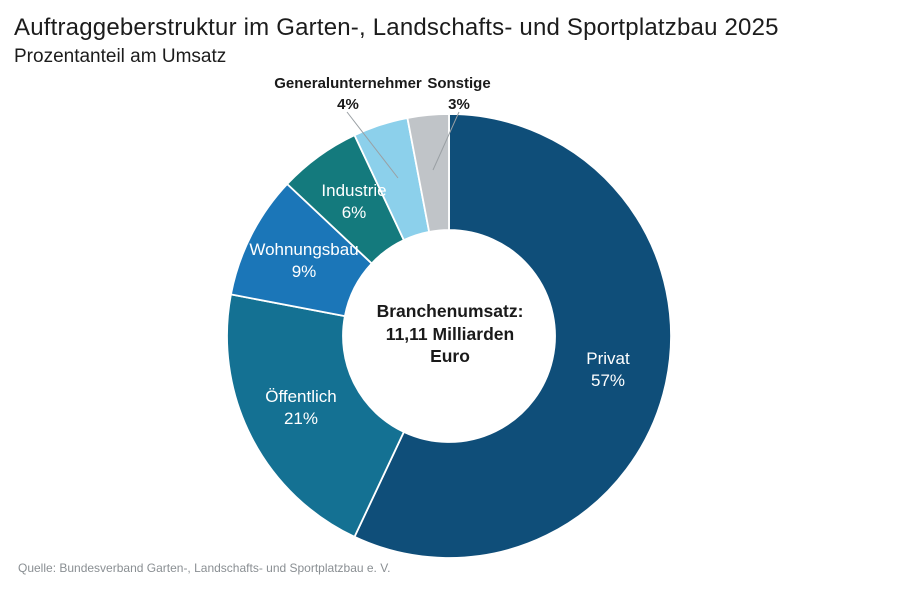 This screenshot has height=589, width=900. I want to click on pie-slice--ffentlich, so click(315, 415).